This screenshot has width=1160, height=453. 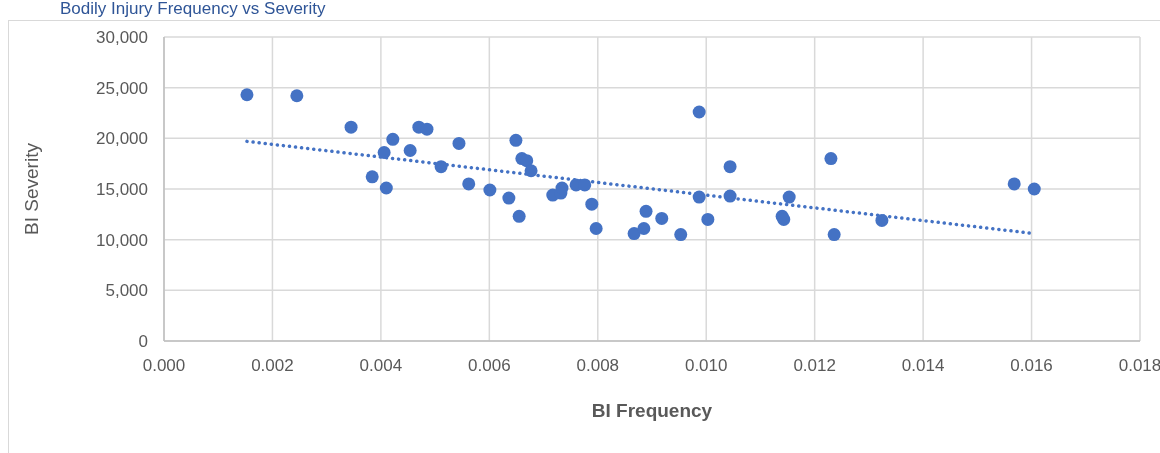 What do you see at coordinates (1031, 365) in the screenshot?
I see `x-tick-label: 0.016` at bounding box center [1031, 365].